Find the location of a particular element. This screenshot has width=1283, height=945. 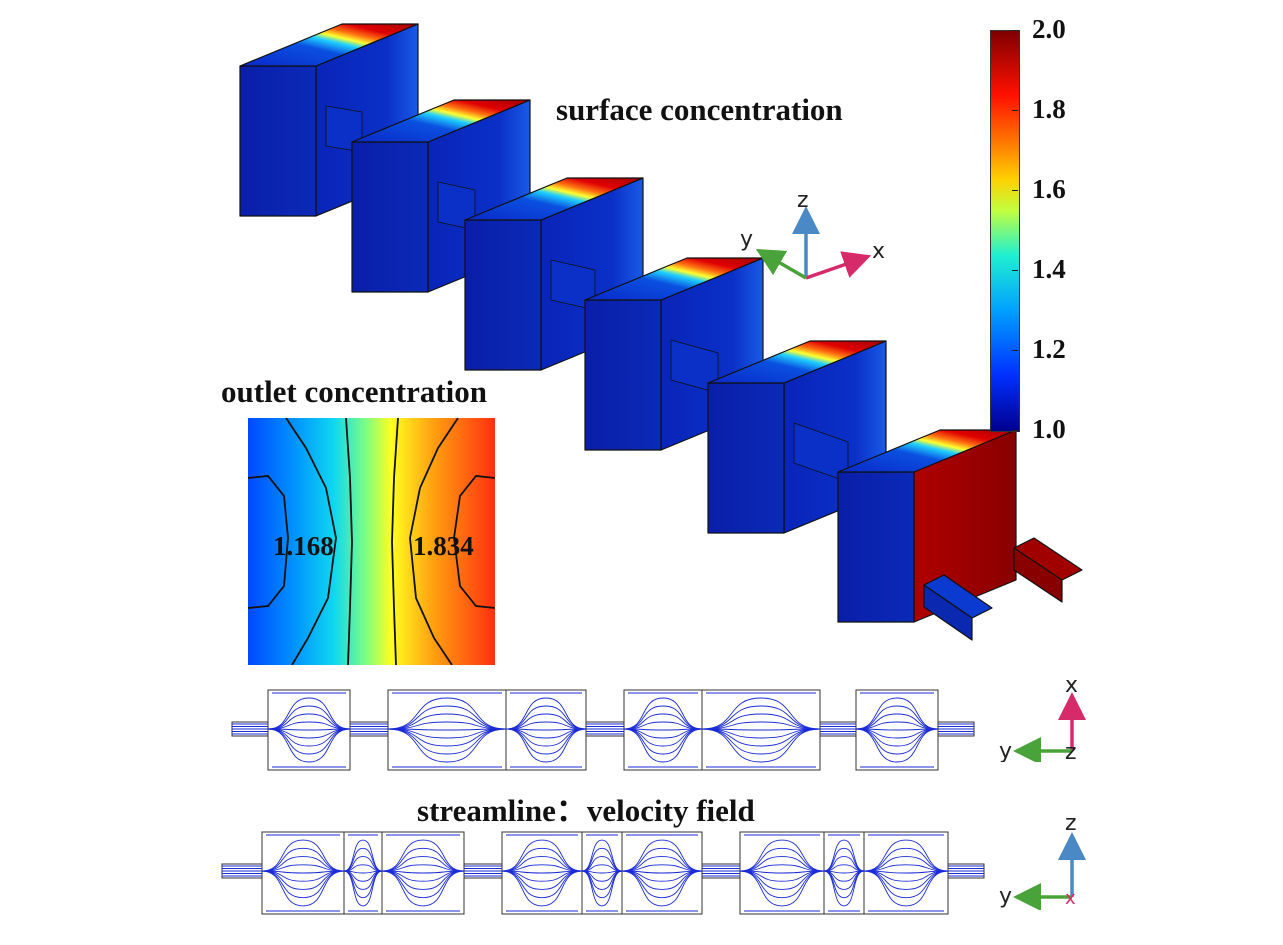

colorbar-tick-label: 1.0 is located at coordinates (1049, 429).